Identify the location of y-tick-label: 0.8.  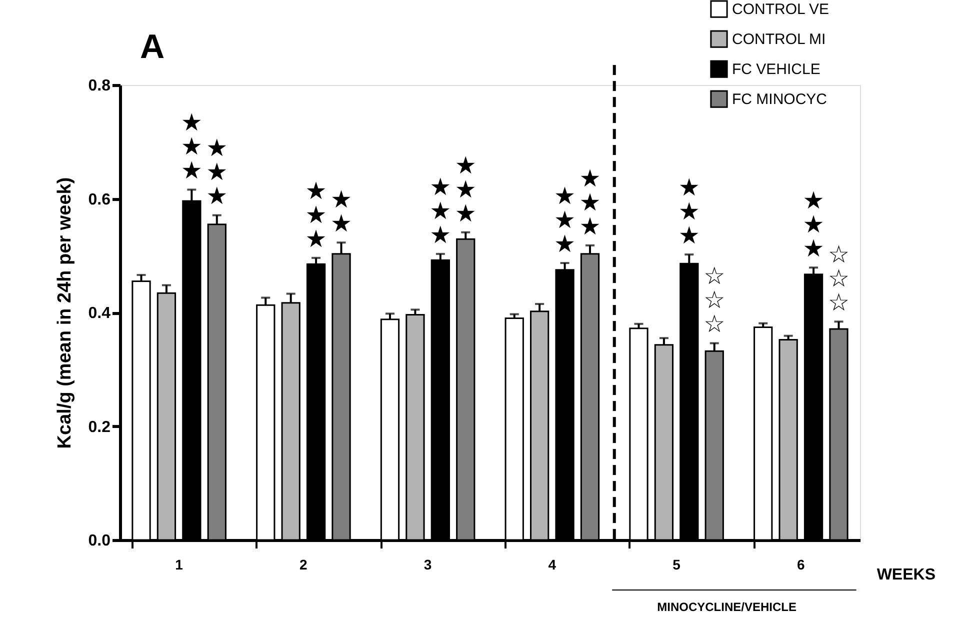
(99, 86).